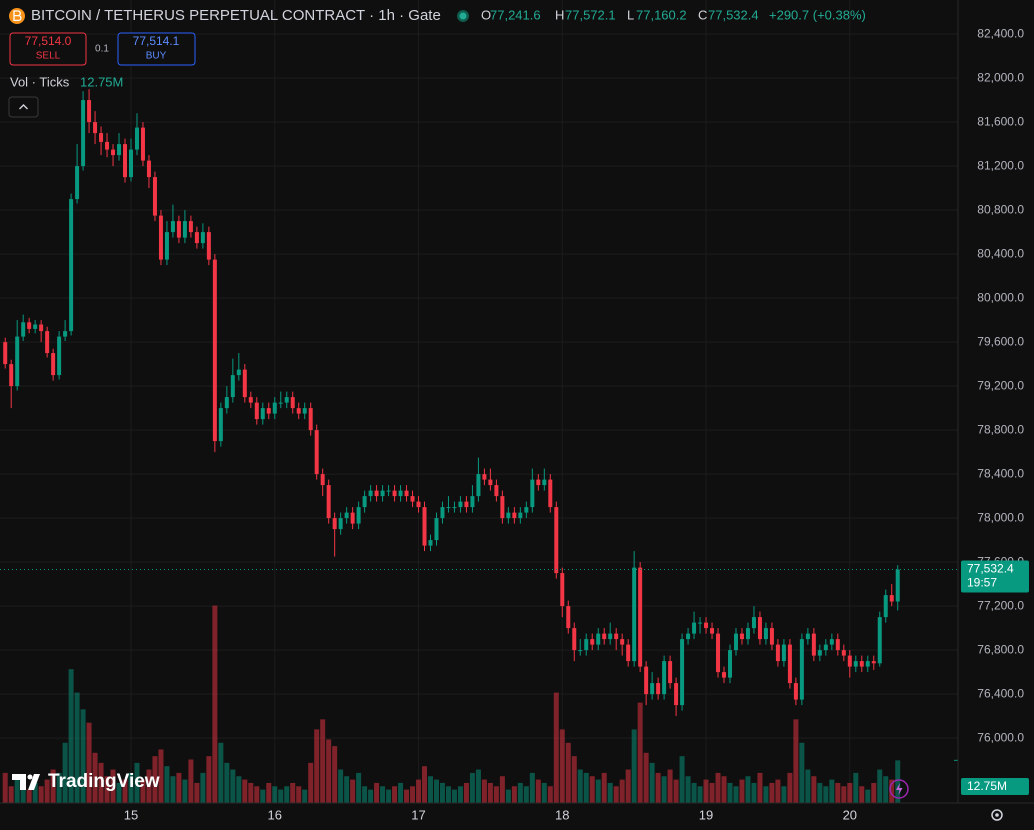  What do you see at coordinates (156, 41) in the screenshot?
I see `buy-price: 77,514.1` at bounding box center [156, 41].